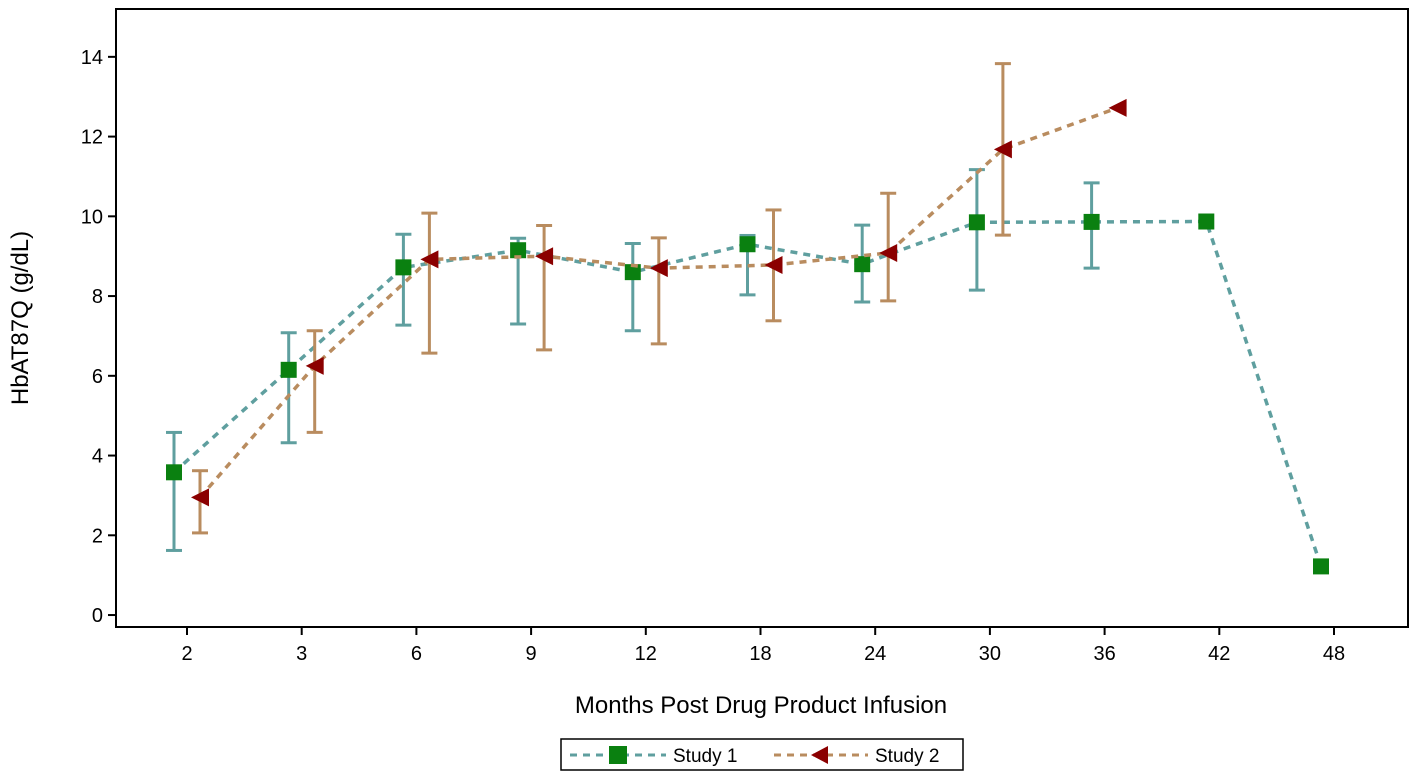 This screenshot has height=772, width=1413. Describe the element at coordinates (1219, 654) in the screenshot. I see `x-tick-label: 42` at that location.